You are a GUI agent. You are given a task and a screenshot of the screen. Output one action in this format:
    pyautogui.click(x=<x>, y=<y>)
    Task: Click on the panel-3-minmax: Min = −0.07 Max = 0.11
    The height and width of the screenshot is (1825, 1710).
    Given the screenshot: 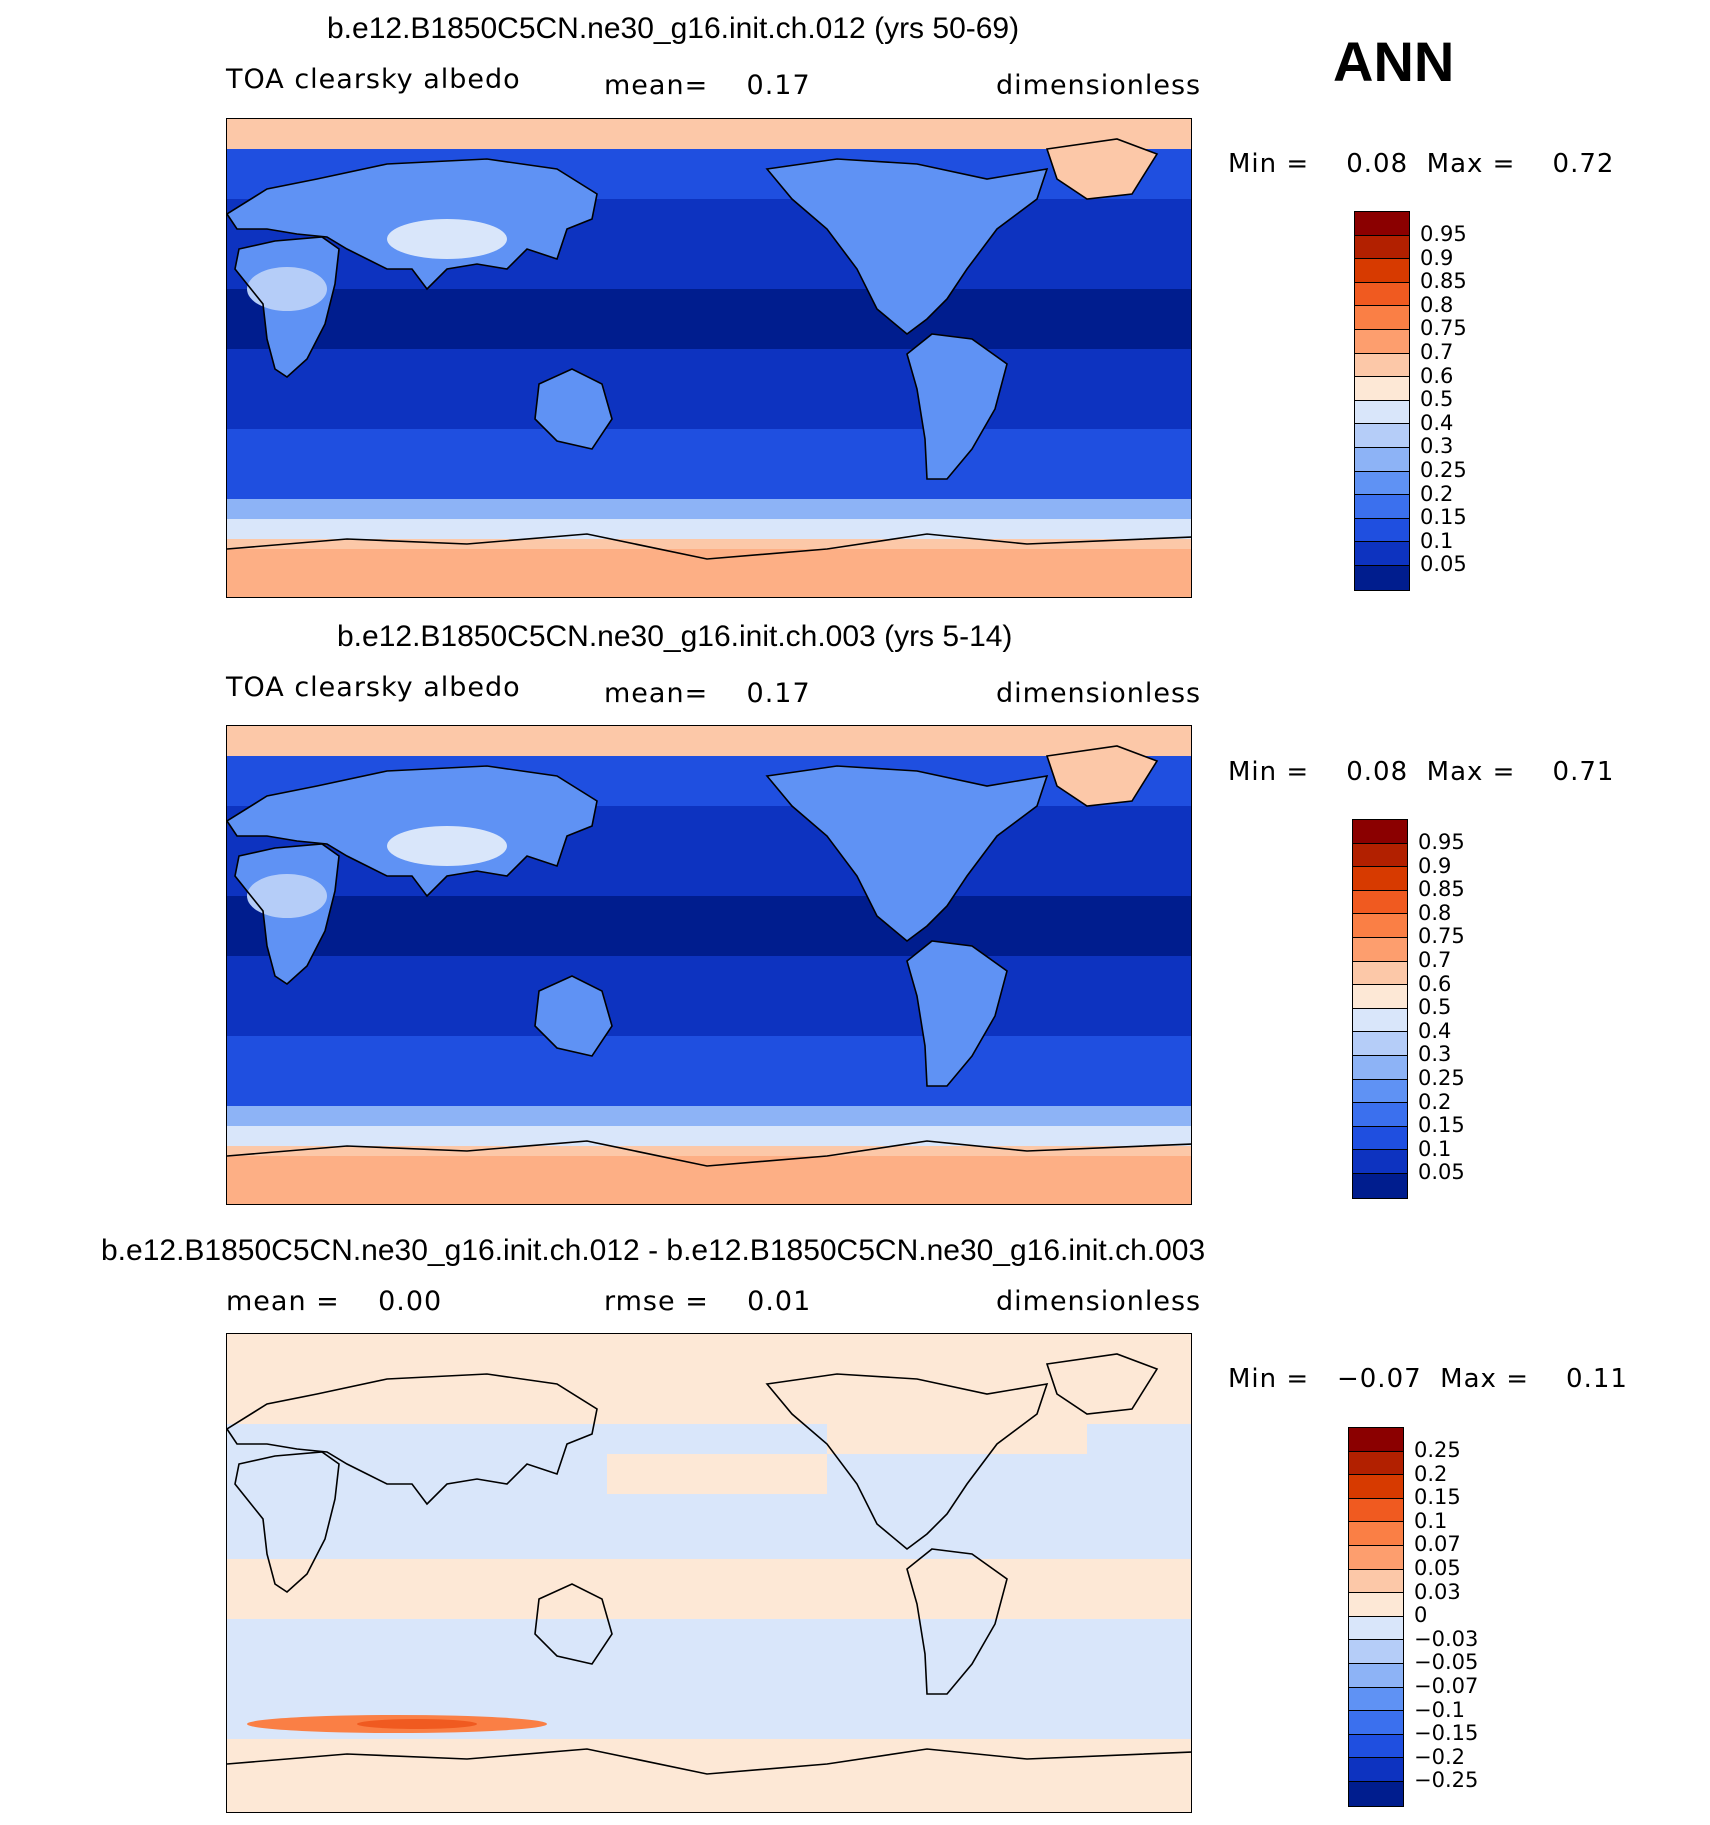 What is the action you would take?
    pyautogui.click(x=1428, y=1379)
    